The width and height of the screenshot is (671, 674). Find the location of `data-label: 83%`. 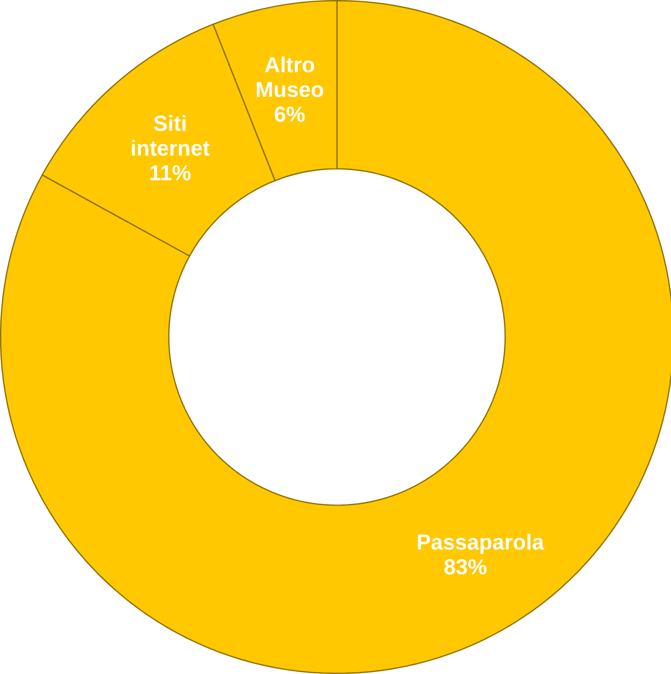

data-label: 83% is located at coordinates (465, 567).